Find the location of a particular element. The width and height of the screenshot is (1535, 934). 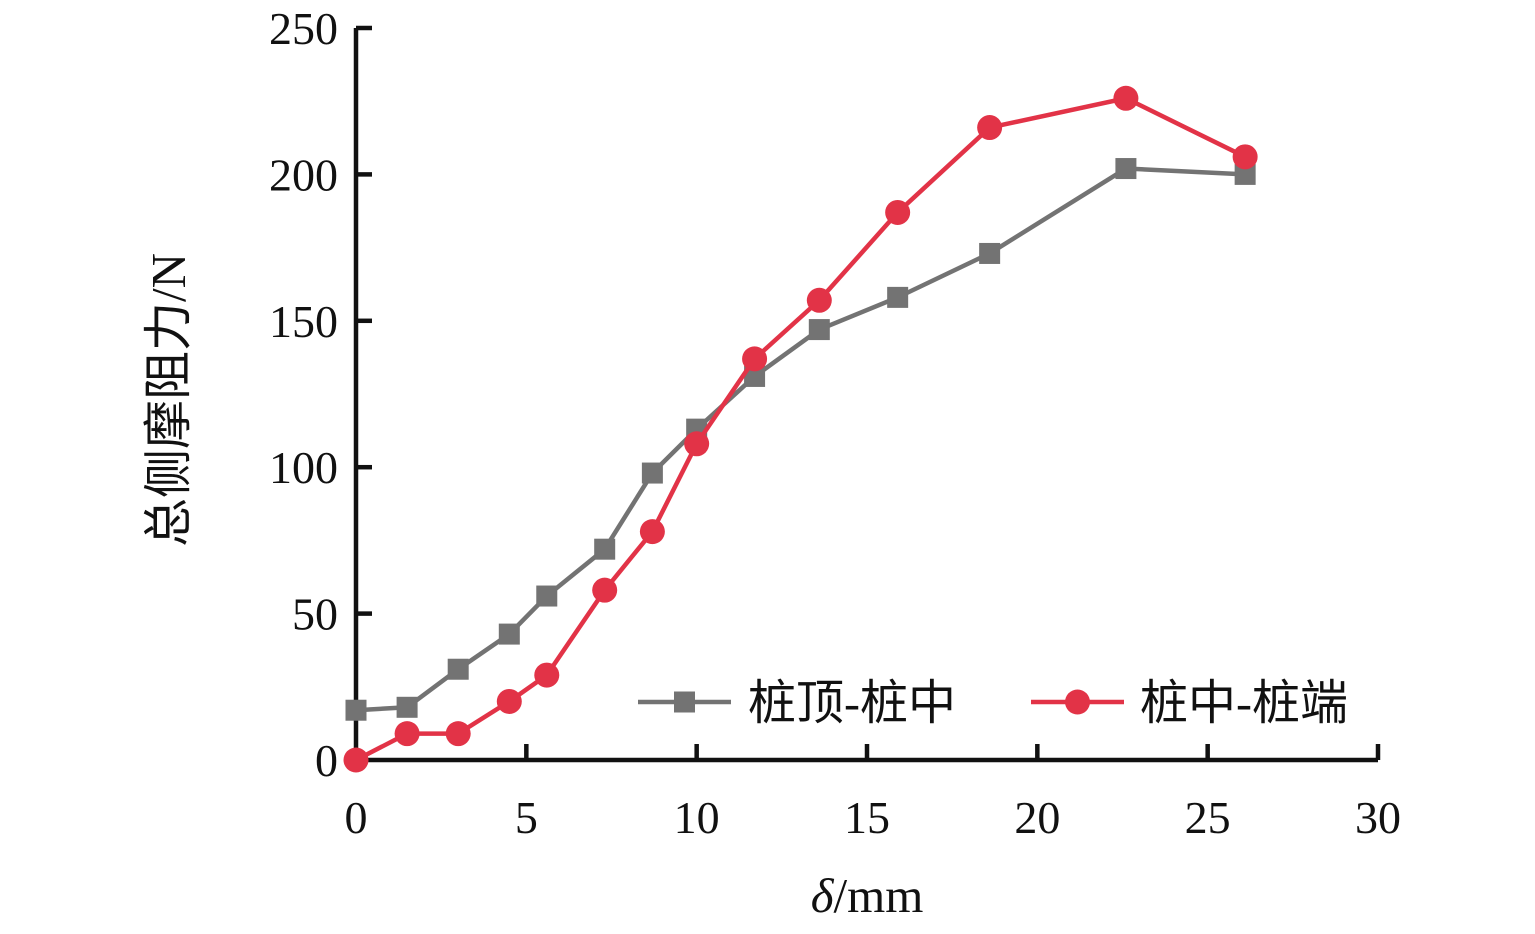

y-tick-label: 250 is located at coordinates (303, 28).